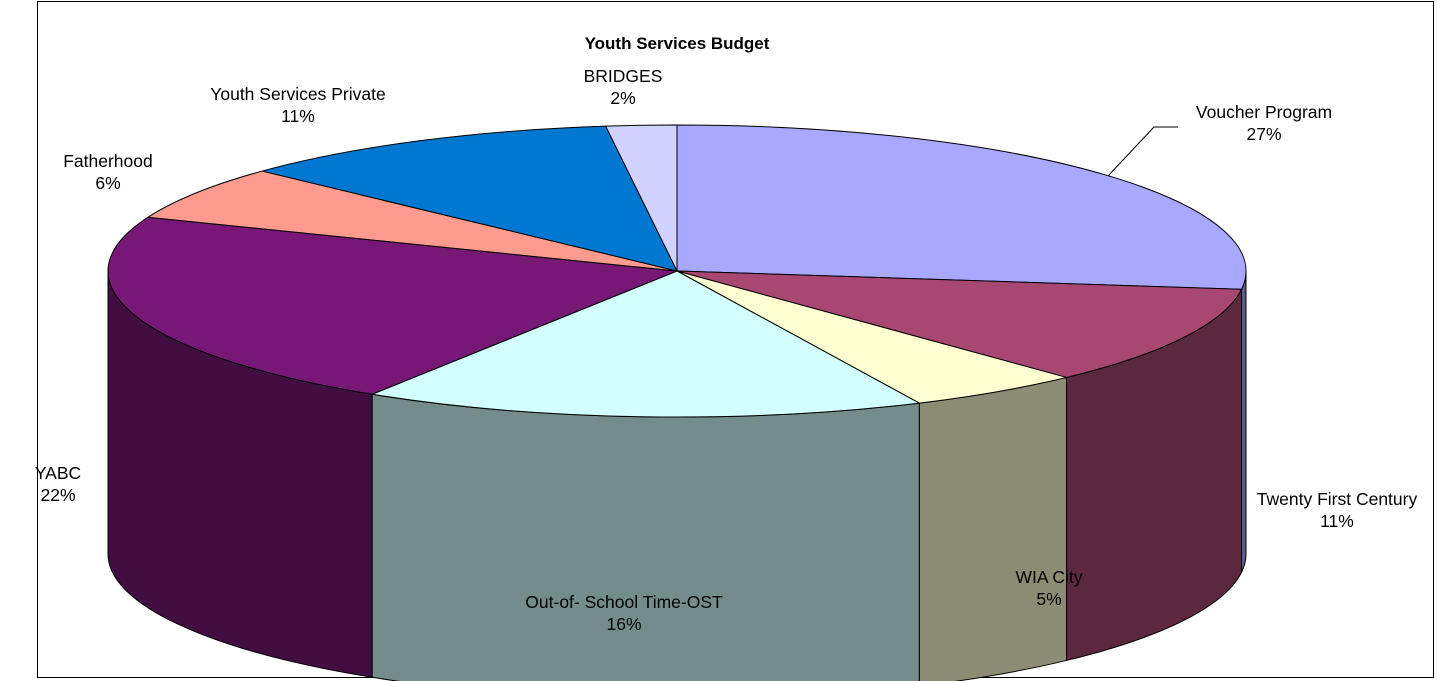 The height and width of the screenshot is (681, 1437). What do you see at coordinates (58, 473) in the screenshot?
I see `slice-label-5: YABC` at bounding box center [58, 473].